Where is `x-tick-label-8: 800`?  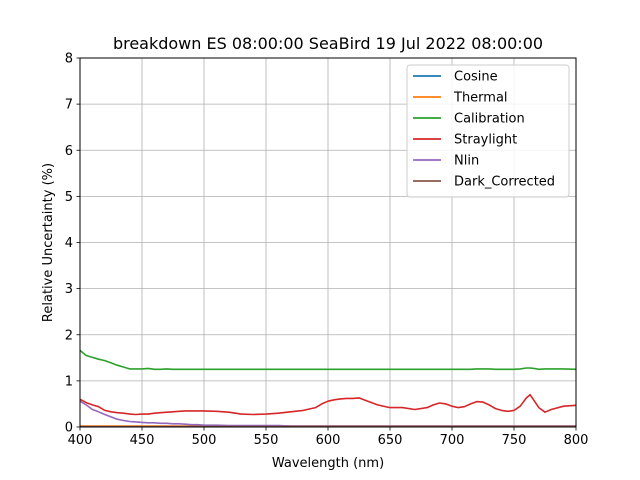
x-tick-label-8: 800 is located at coordinates (576, 440).